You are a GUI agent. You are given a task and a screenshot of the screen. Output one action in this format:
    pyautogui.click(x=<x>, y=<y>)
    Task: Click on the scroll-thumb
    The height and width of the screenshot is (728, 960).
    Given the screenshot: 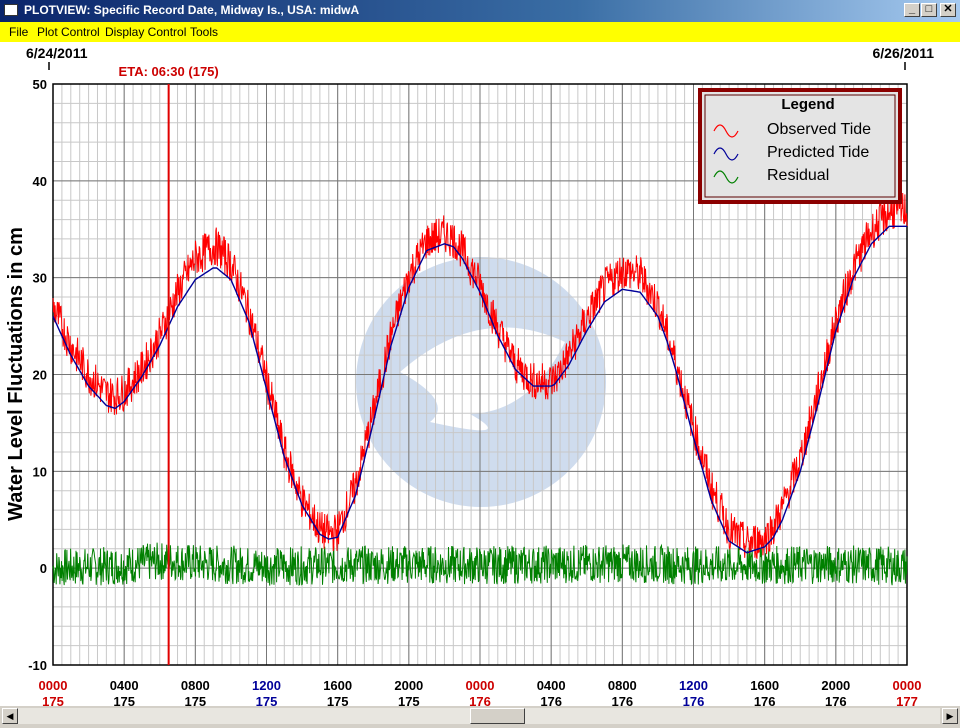 What is the action you would take?
    pyautogui.click(x=497, y=716)
    